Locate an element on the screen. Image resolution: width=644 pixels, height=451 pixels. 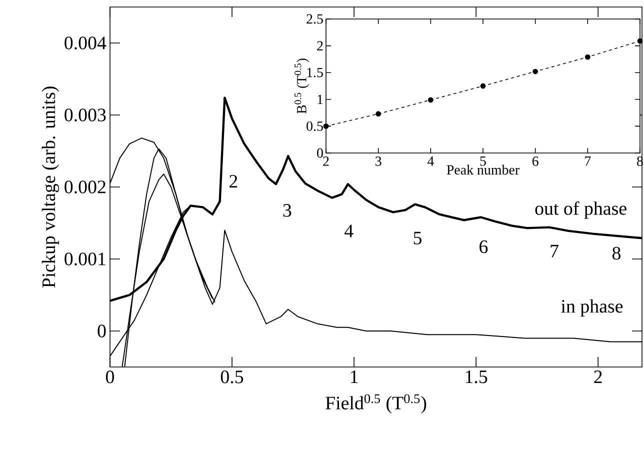
x-tick-label: 6 is located at coordinates (535, 161).